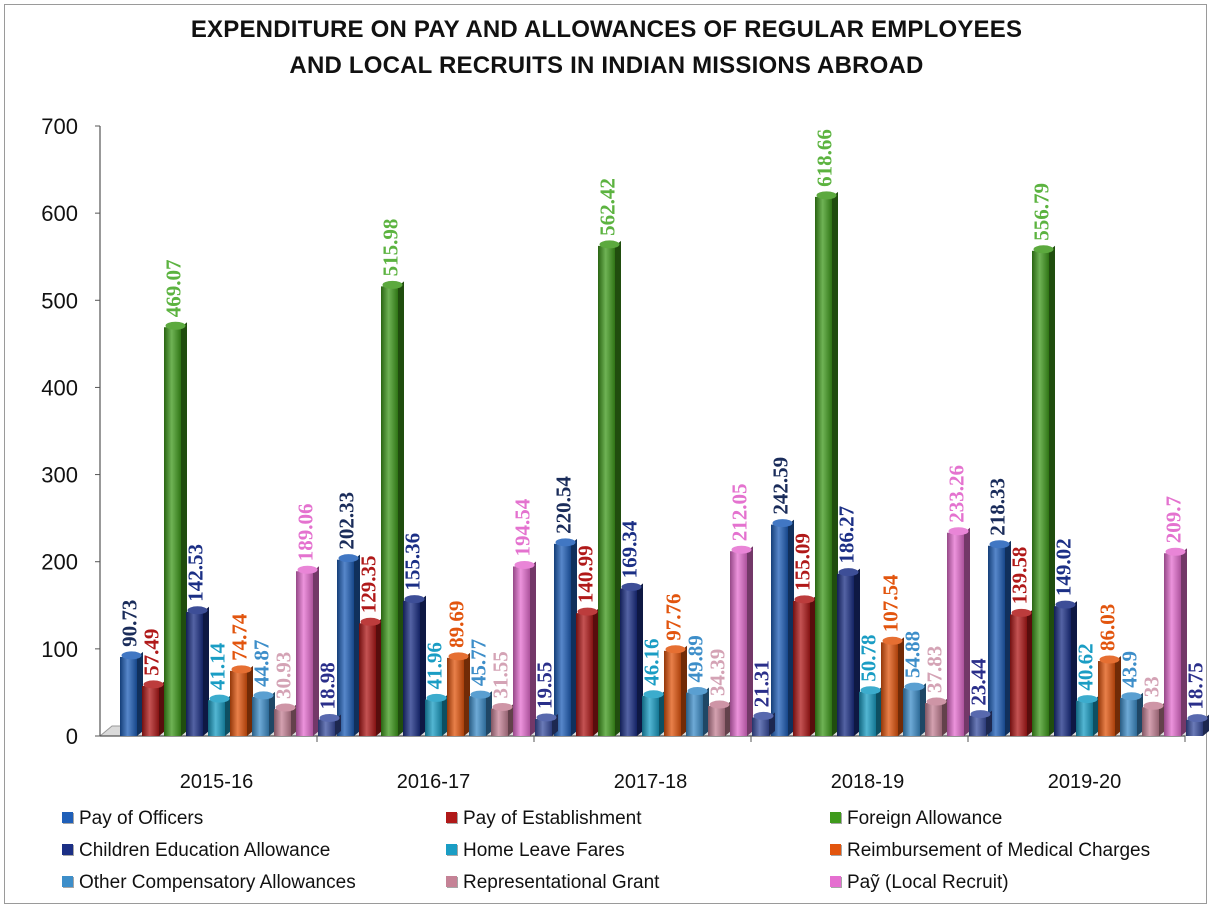 The image size is (1213, 910). Describe the element at coordinates (935, 669) in the screenshot. I see `data-label: 37.83` at that location.